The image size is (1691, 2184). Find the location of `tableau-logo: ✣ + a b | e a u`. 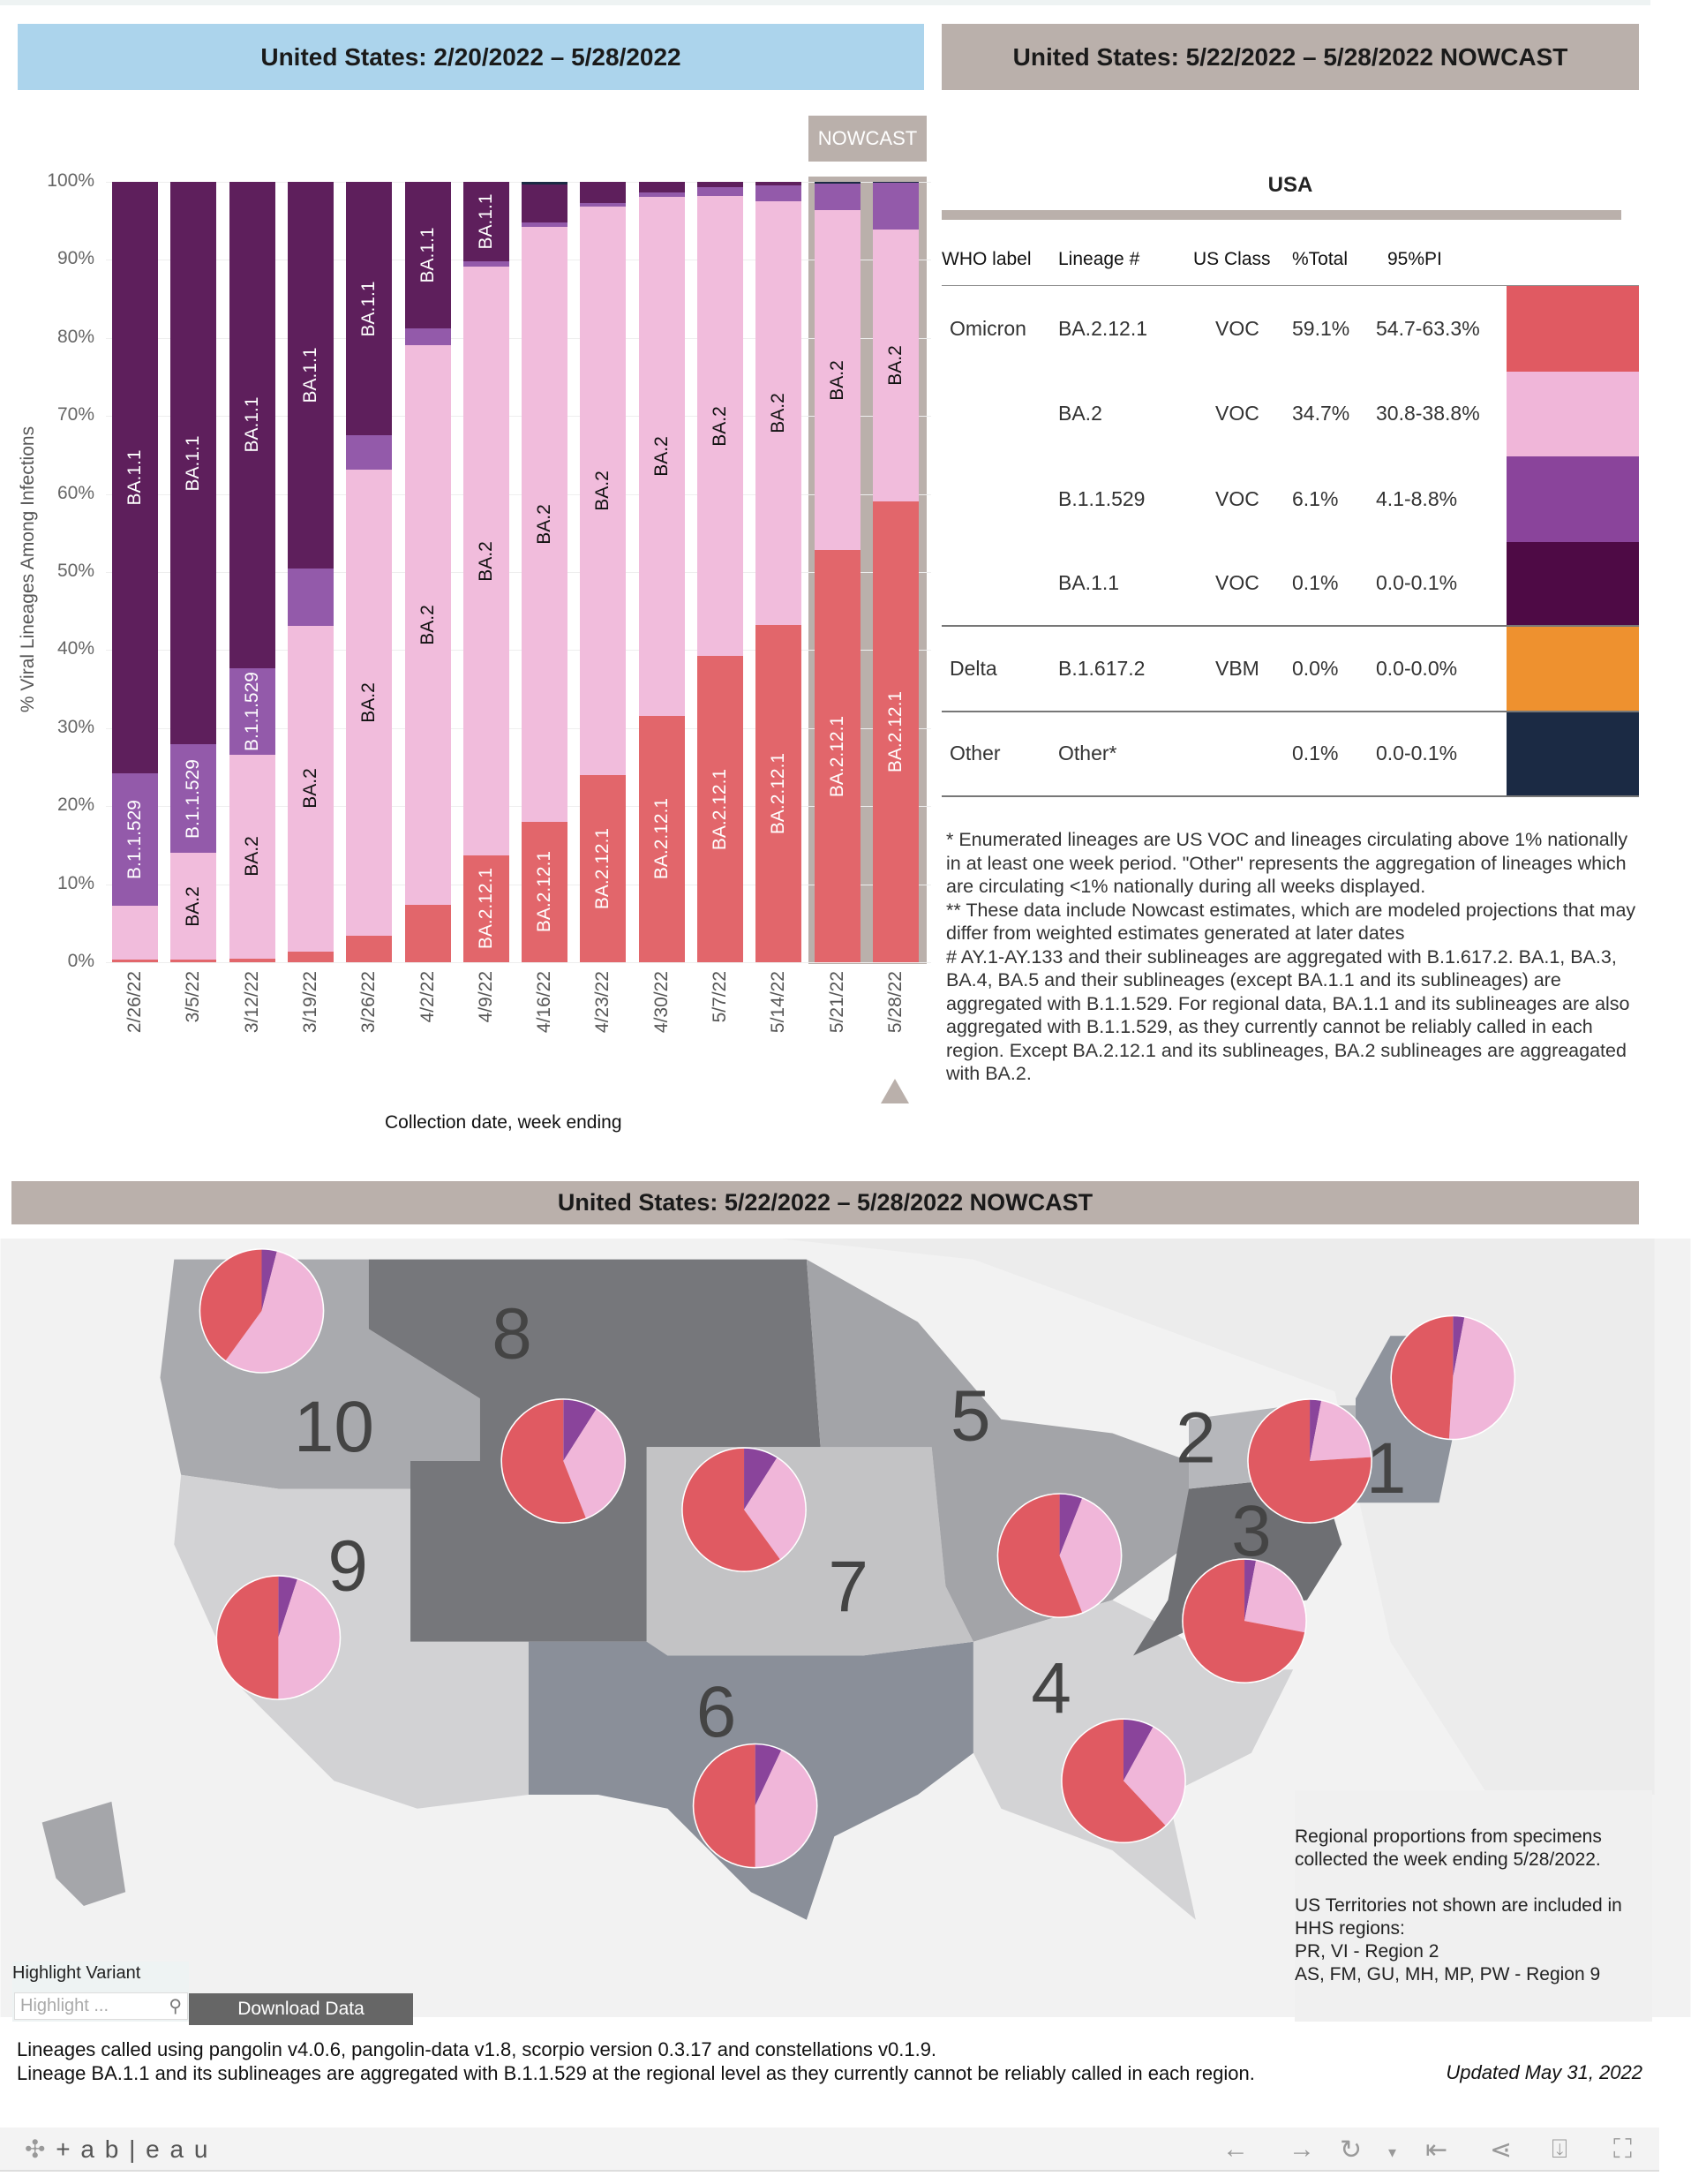

tableau-logo: ✣ + a b | e a u is located at coordinates (117, 2149).